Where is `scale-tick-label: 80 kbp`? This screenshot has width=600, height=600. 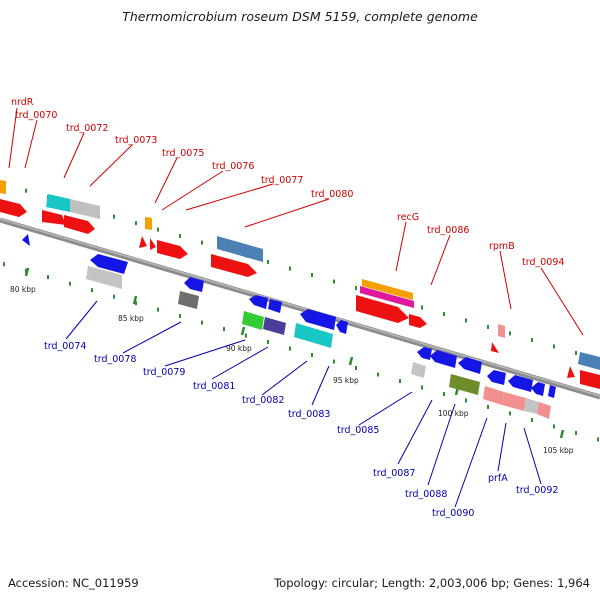
scale-tick-label: 80 kbp is located at coordinates (23, 289).